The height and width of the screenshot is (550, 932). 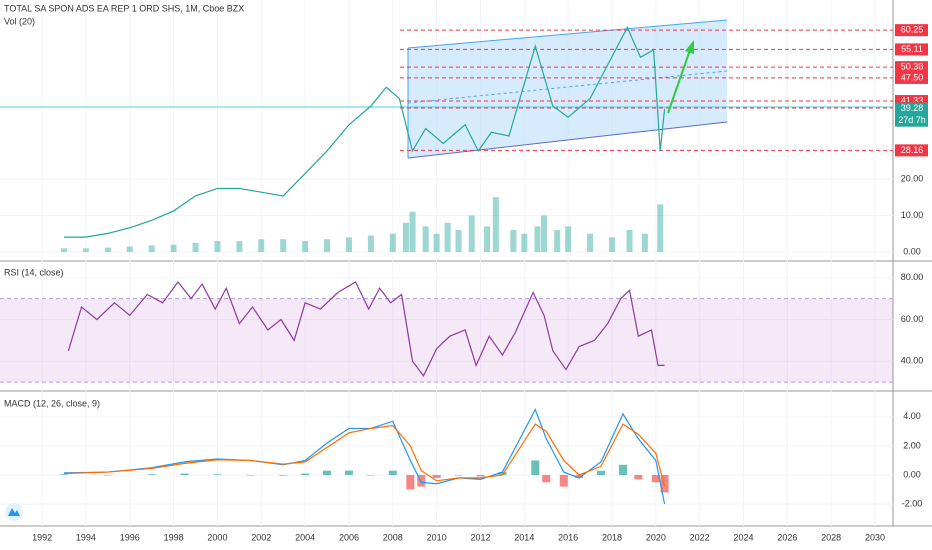 I want to click on rsi-band, so click(x=446, y=340).